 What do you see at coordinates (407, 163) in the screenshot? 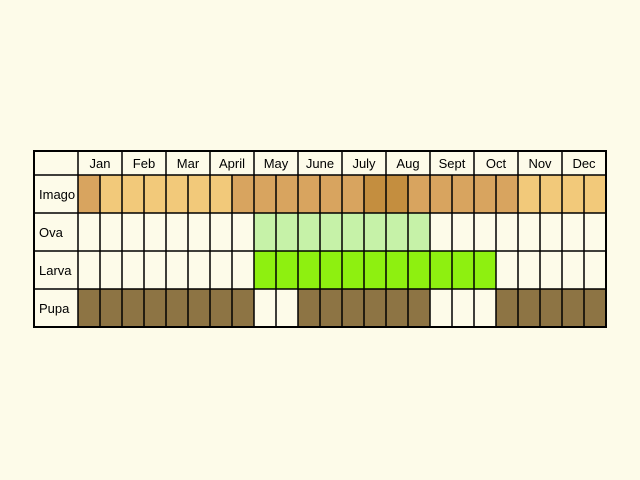
I see `month-label-aug: Aug` at bounding box center [407, 163].